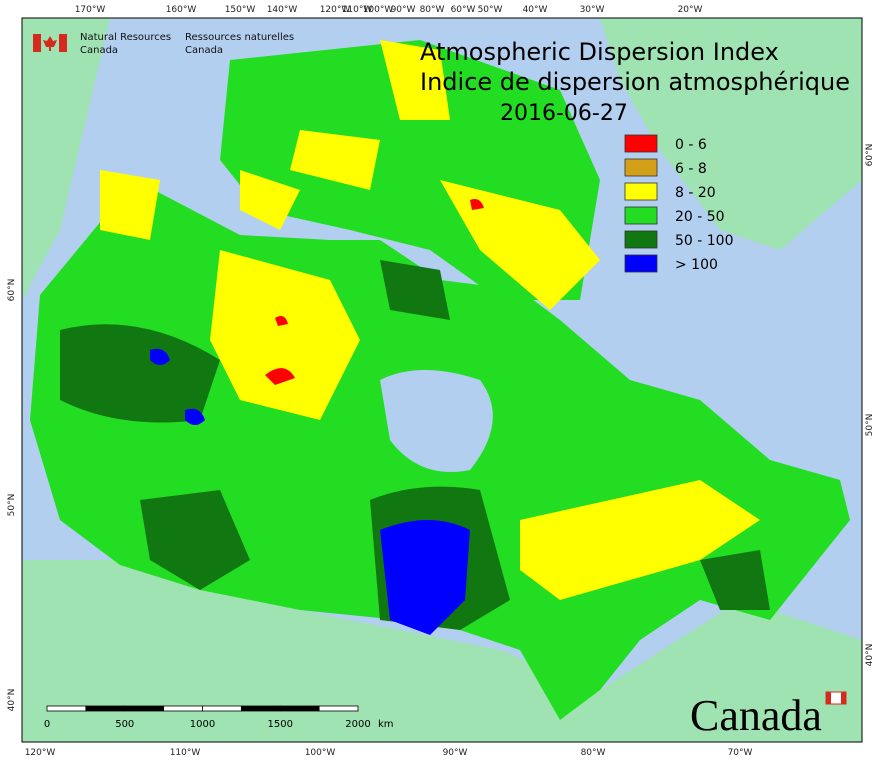 The width and height of the screenshot is (880, 764). What do you see at coordinates (592, 10) in the screenshot?
I see `graticule-label: 30°W` at bounding box center [592, 10].